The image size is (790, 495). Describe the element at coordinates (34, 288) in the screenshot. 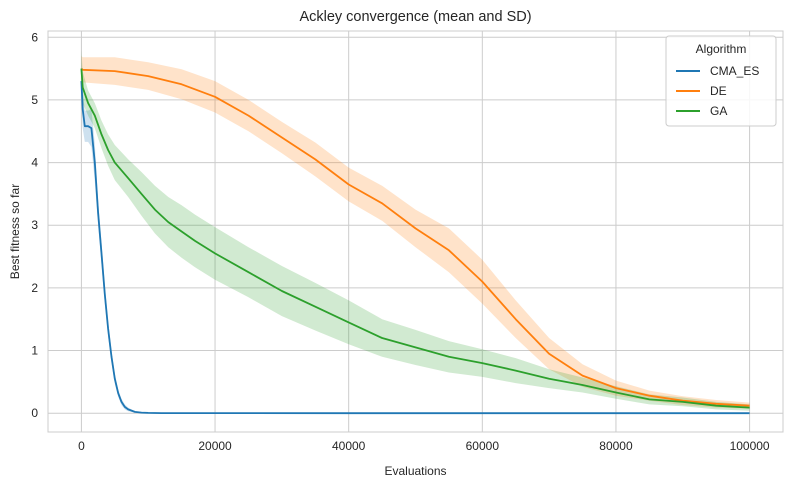

I see `y-tick-label: 2` at that location.